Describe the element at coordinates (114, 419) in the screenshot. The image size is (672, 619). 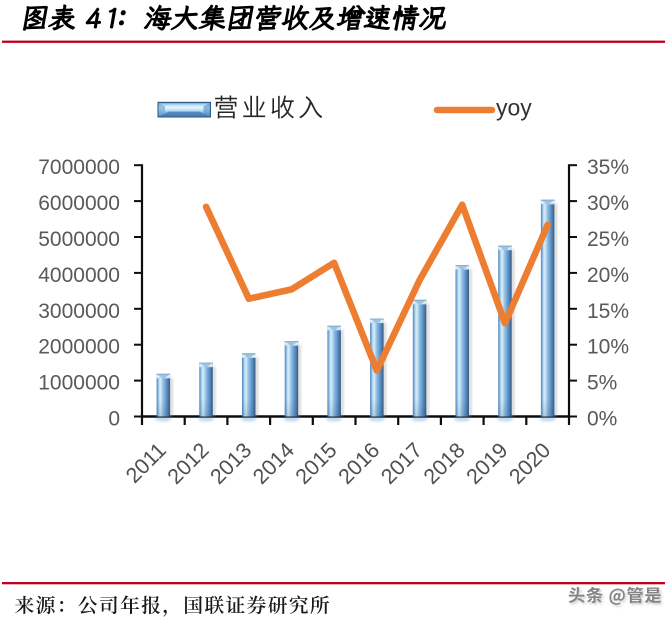
I see `svg-text: 0` at that location.